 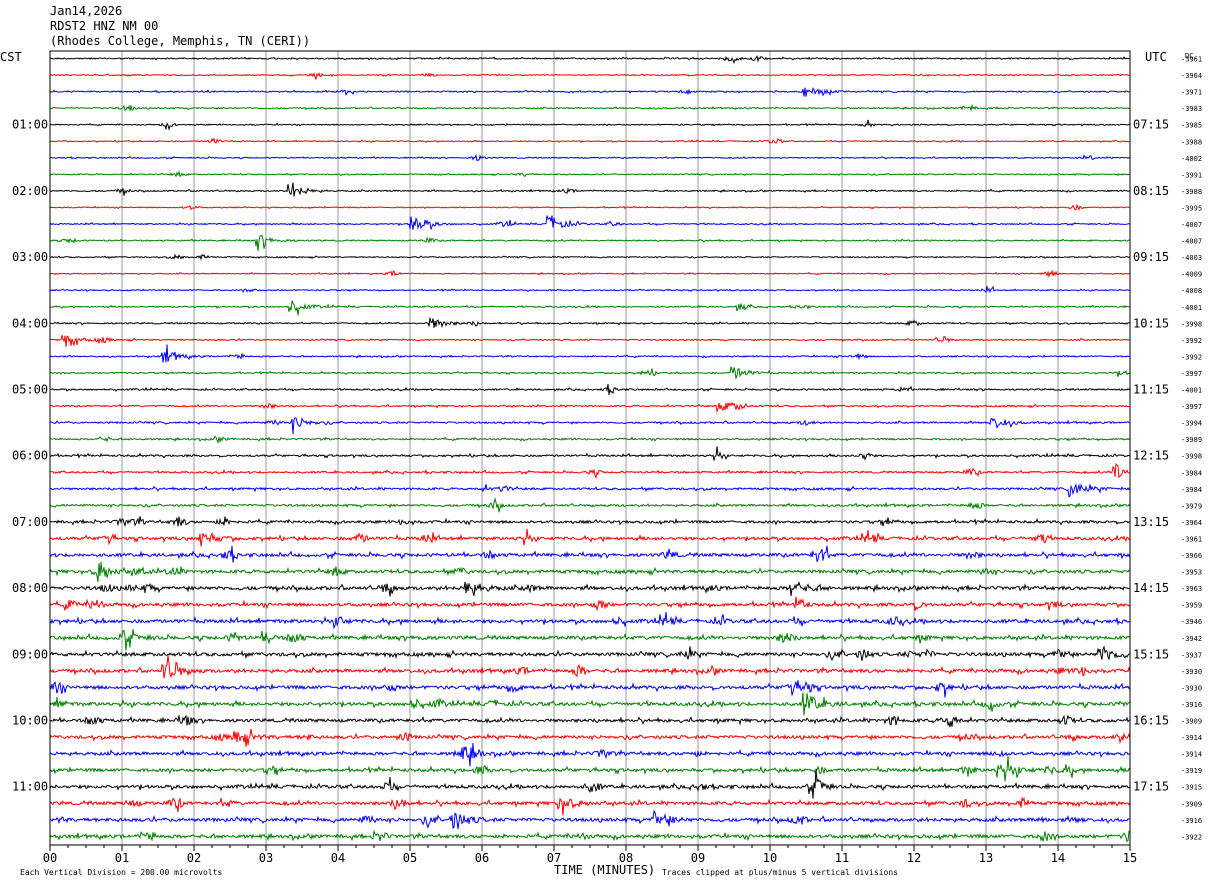 I want to click on dc-offset-label: -3922, so click(x=1191, y=837).